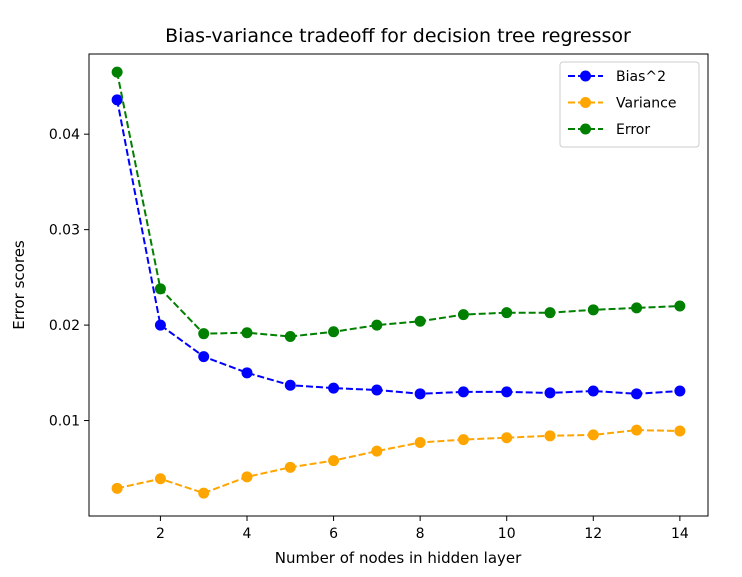  I want to click on legend: Bias^2 Variance Error, so click(629, 104).